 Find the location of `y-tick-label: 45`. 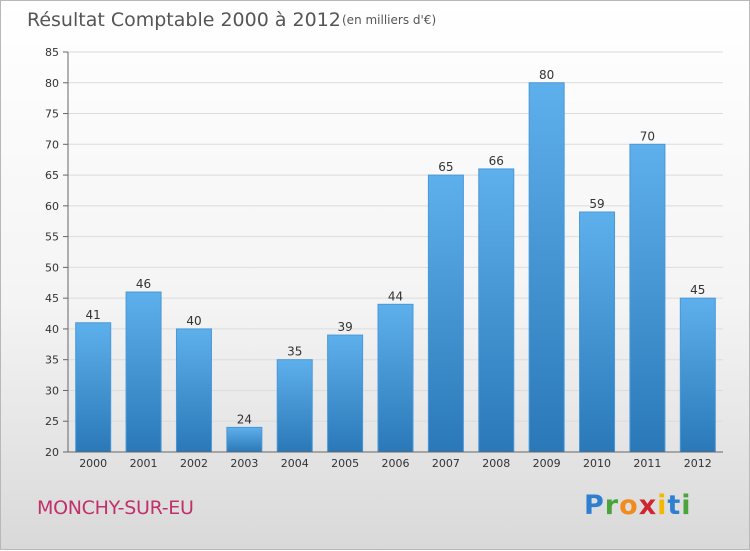

y-tick-label: 45 is located at coordinates (52, 298).